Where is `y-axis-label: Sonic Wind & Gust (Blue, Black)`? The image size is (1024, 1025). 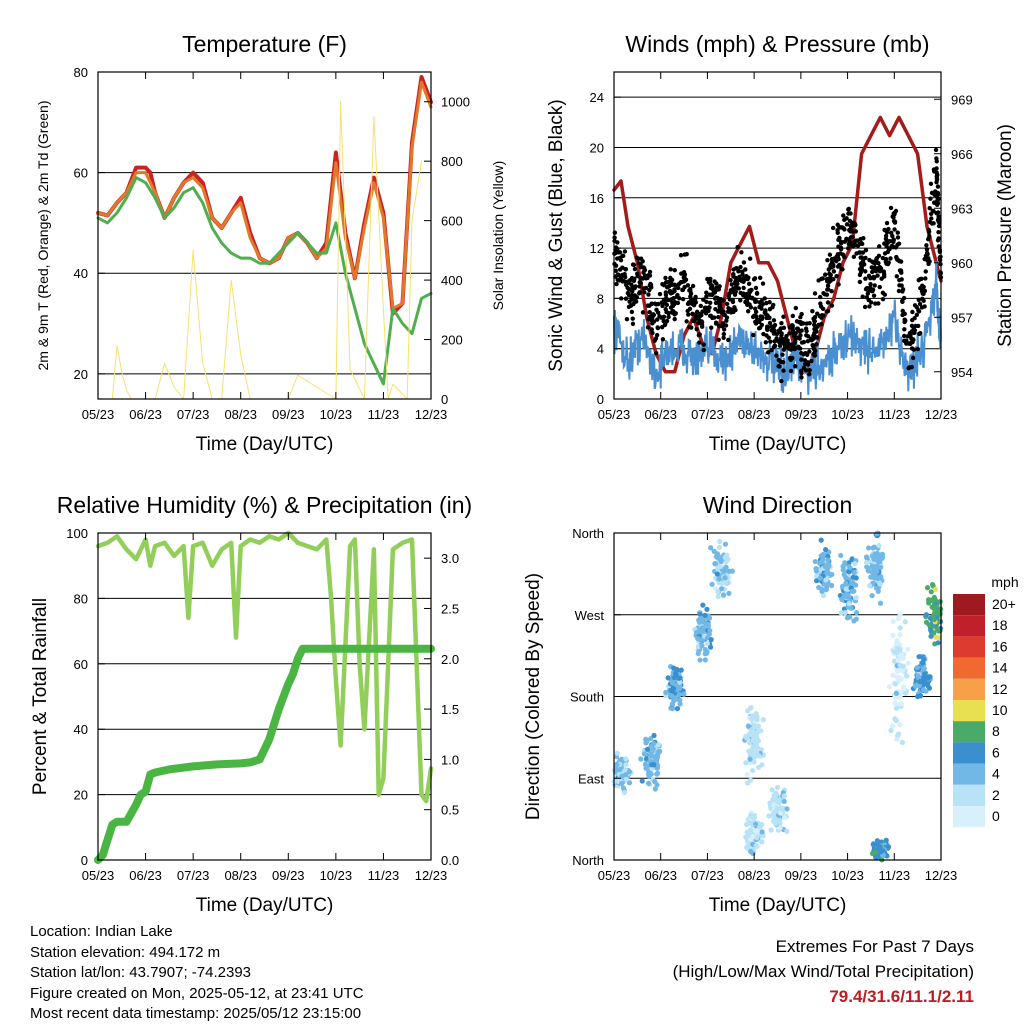
y-axis-label: Sonic Wind & Gust (Blue, Black) is located at coordinates (556, 235).